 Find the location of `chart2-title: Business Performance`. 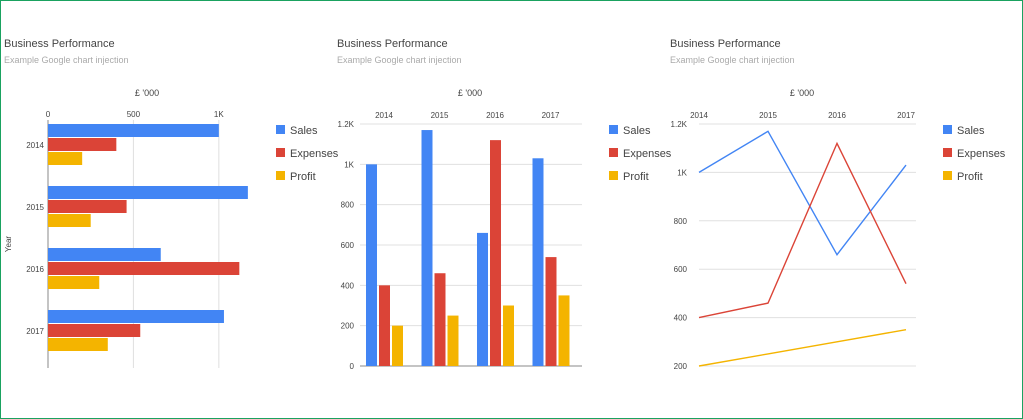

chart2-title: Business Performance is located at coordinates (392, 44).